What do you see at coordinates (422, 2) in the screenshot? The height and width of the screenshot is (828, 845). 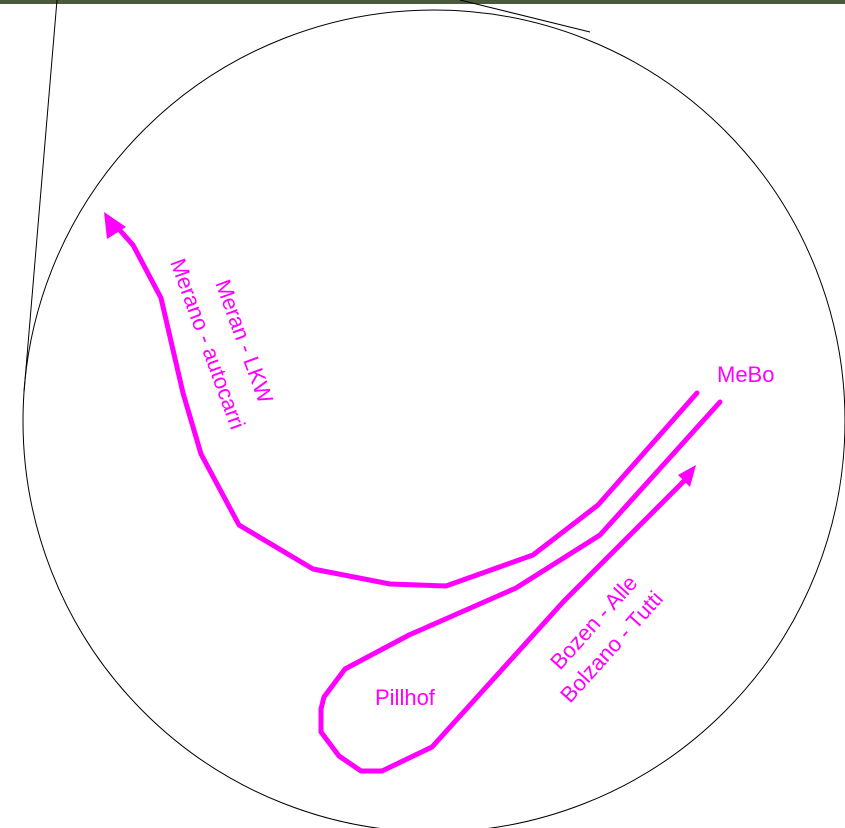 I see `aerial-image-strip` at bounding box center [422, 2].